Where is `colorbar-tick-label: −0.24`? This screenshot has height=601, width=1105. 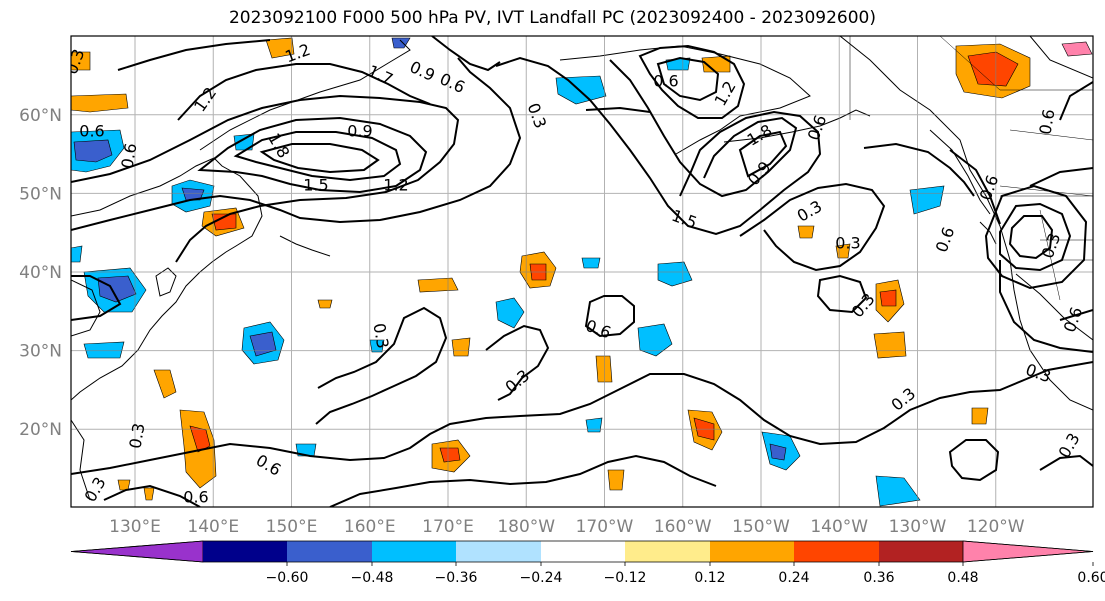 colorbar-tick-label: −0.24 is located at coordinates (541, 578).